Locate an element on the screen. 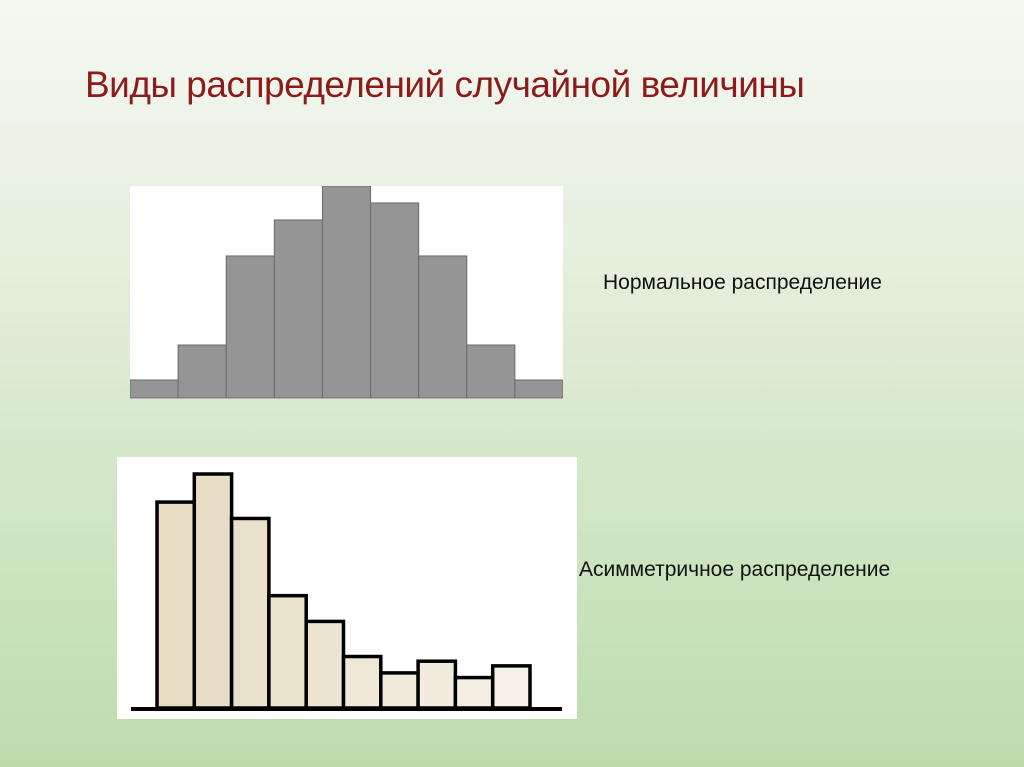  slide-title: Виды распределений случайной величины is located at coordinates (445, 84).